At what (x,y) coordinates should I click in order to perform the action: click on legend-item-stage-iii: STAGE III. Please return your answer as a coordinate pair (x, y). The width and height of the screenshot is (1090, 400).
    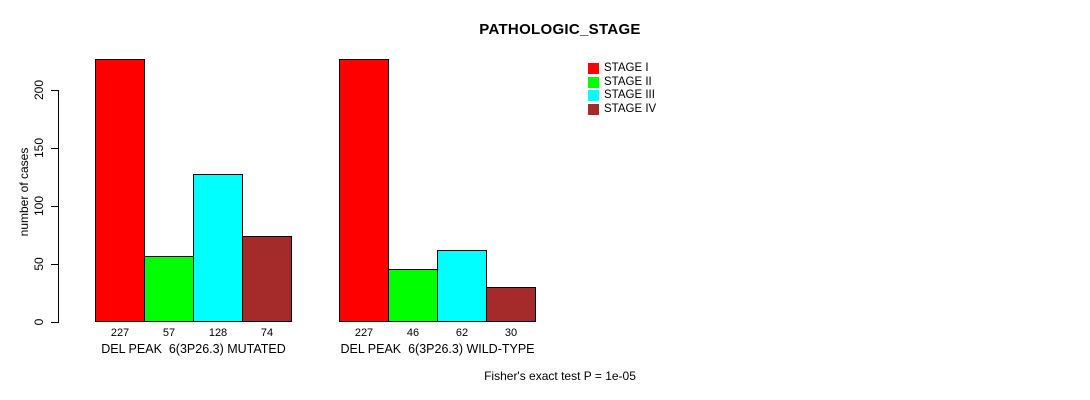
    Looking at the image, I should click on (622, 96).